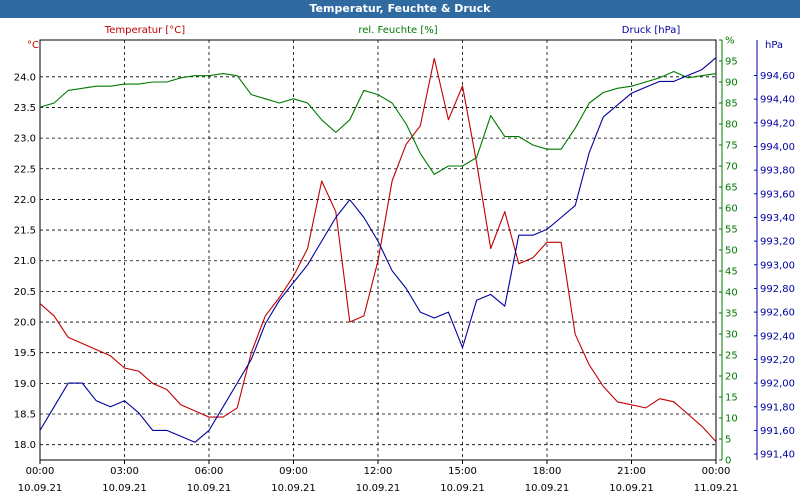 This screenshot has height=500, width=800. Describe the element at coordinates (731, 398) in the screenshot. I see `humidity-tick-label: 15` at that location.